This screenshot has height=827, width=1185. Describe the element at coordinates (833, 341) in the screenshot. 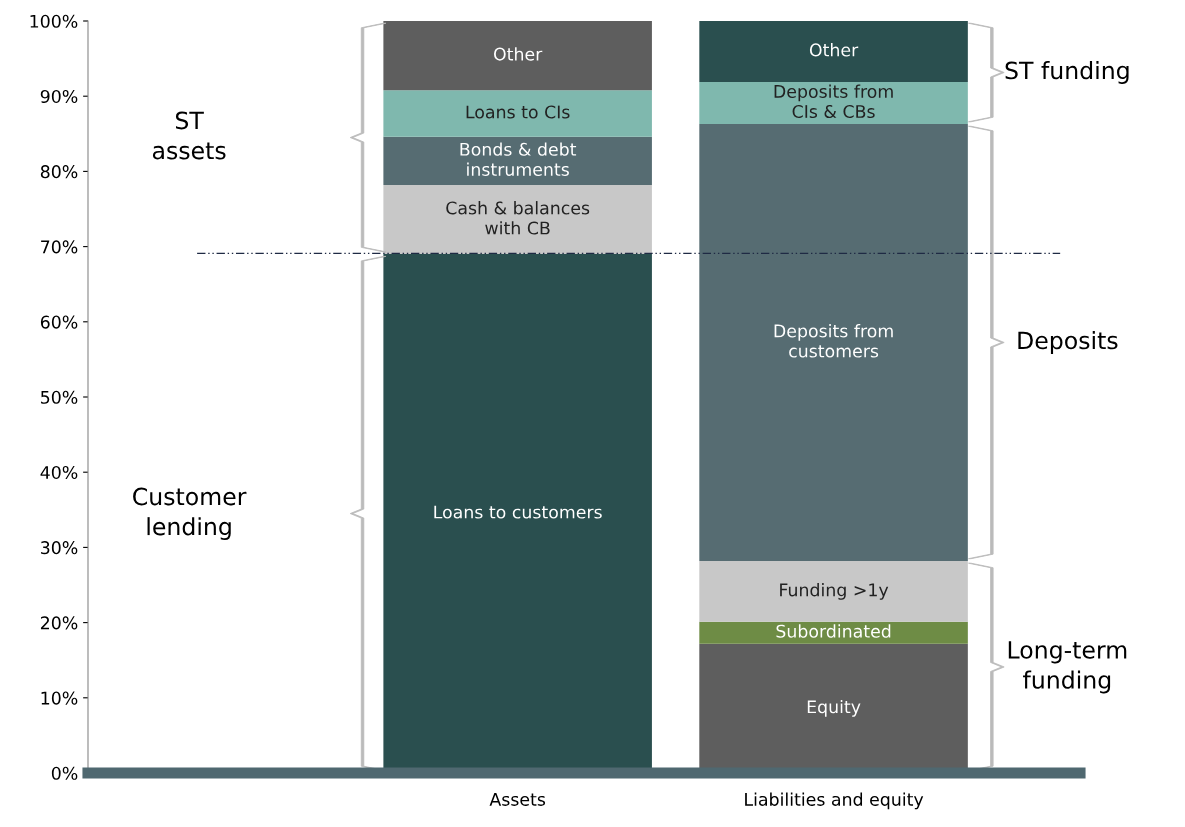

I see `series-label: Deposits from customers` at that location.